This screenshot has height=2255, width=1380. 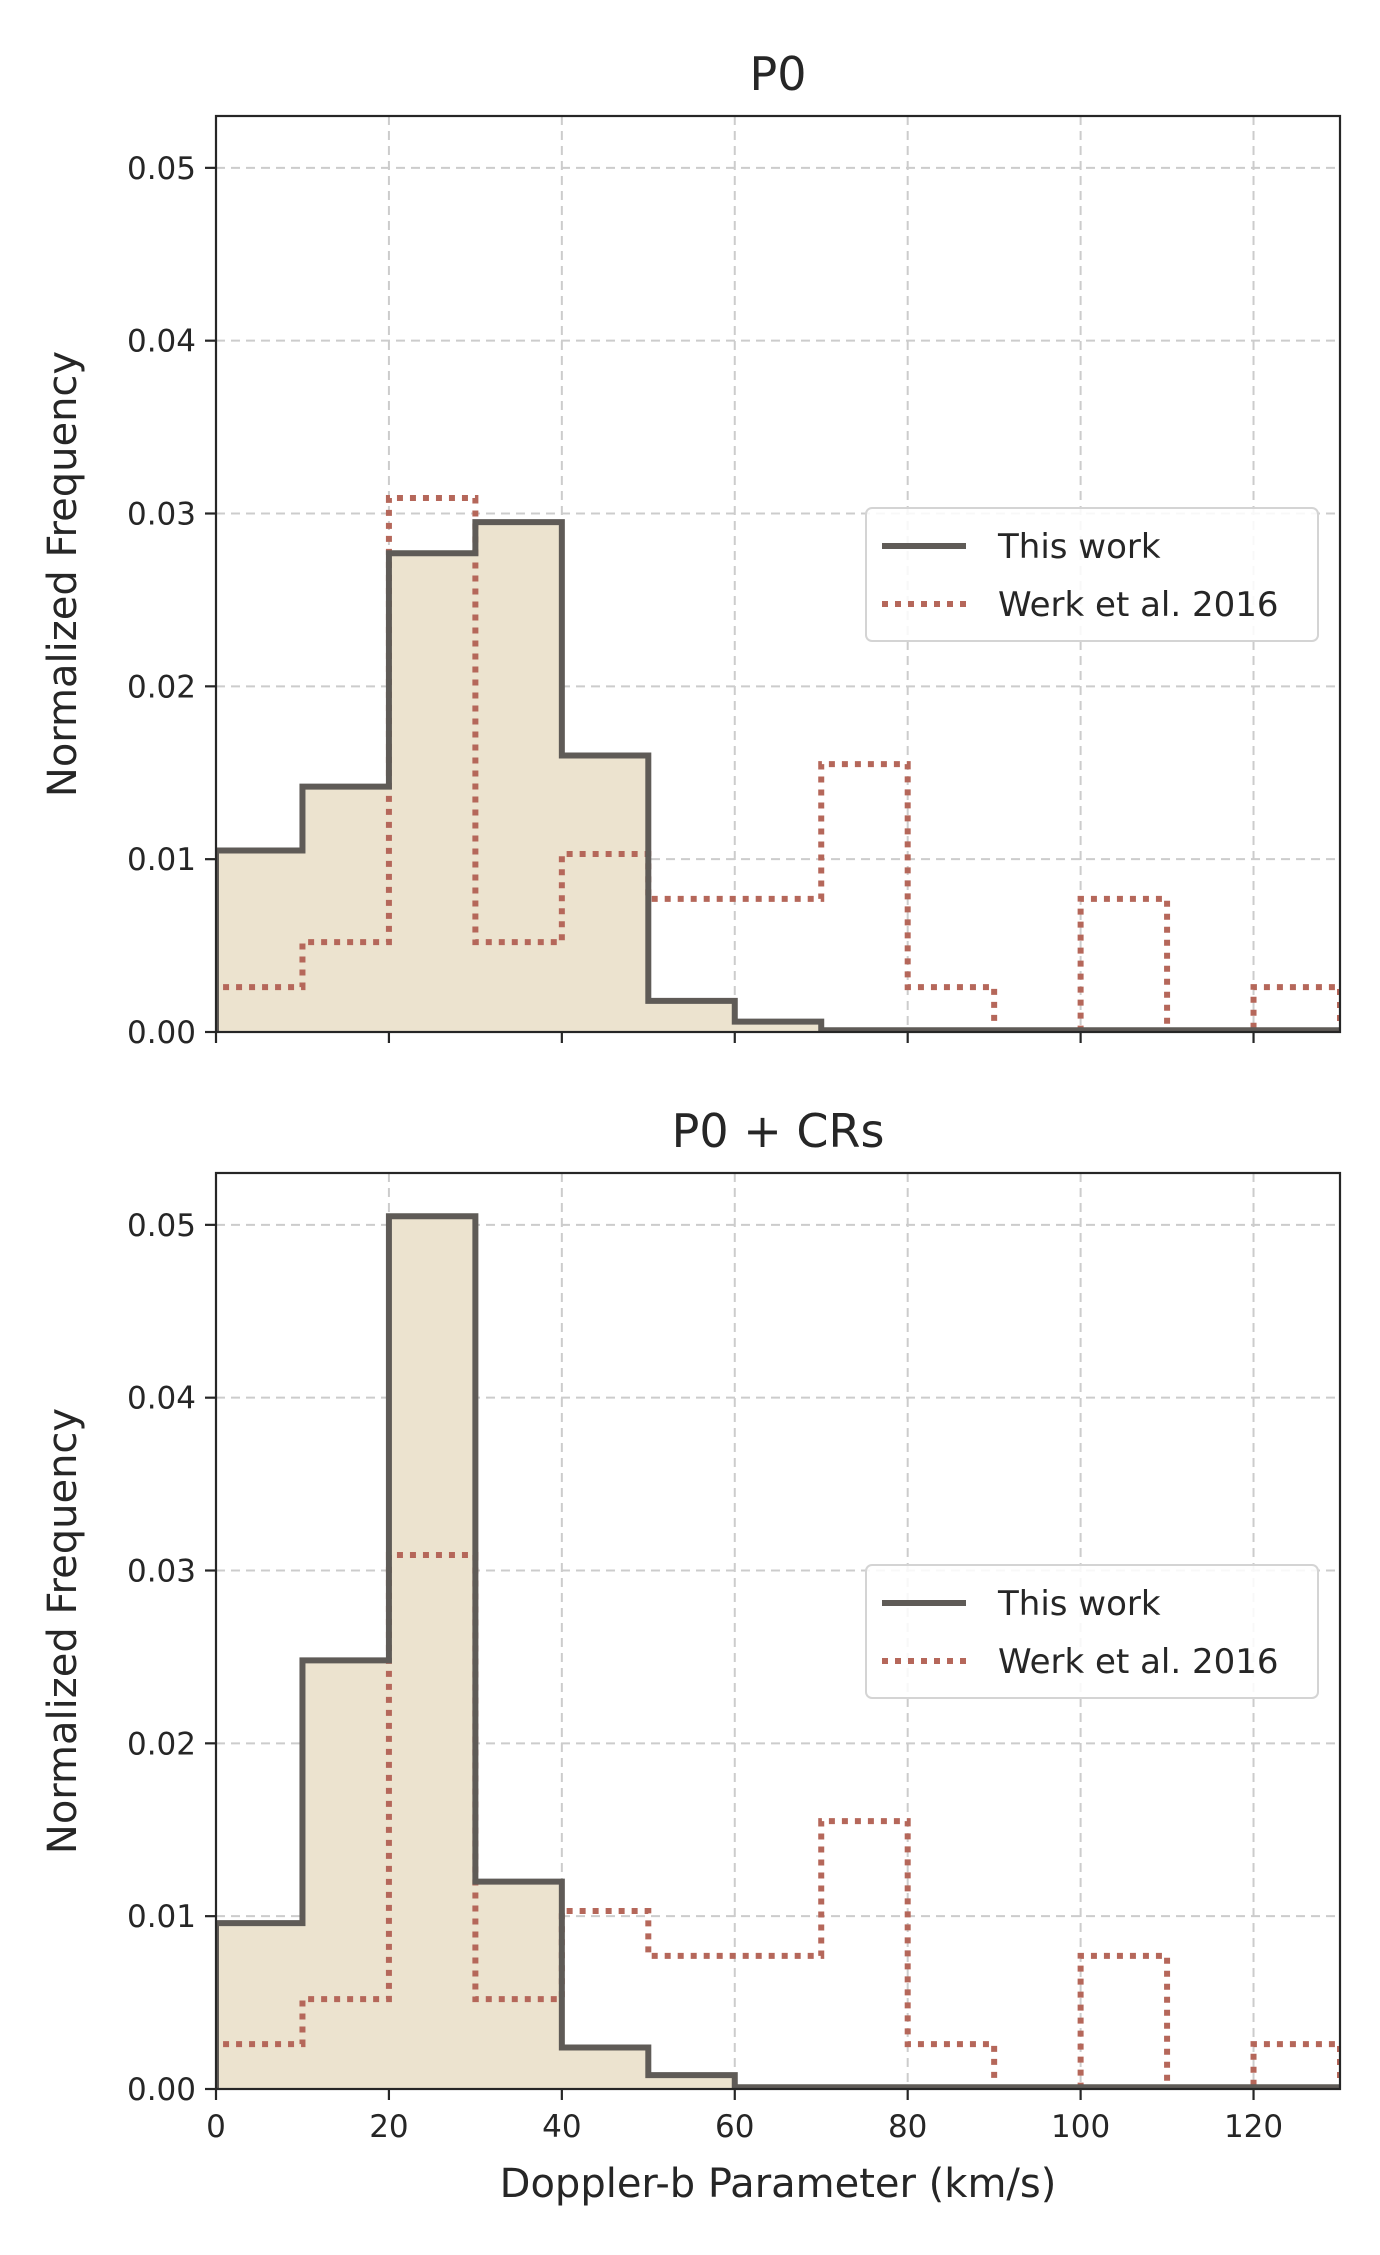 I want to click on x-tick-label: 100, so click(x=1080, y=2127).